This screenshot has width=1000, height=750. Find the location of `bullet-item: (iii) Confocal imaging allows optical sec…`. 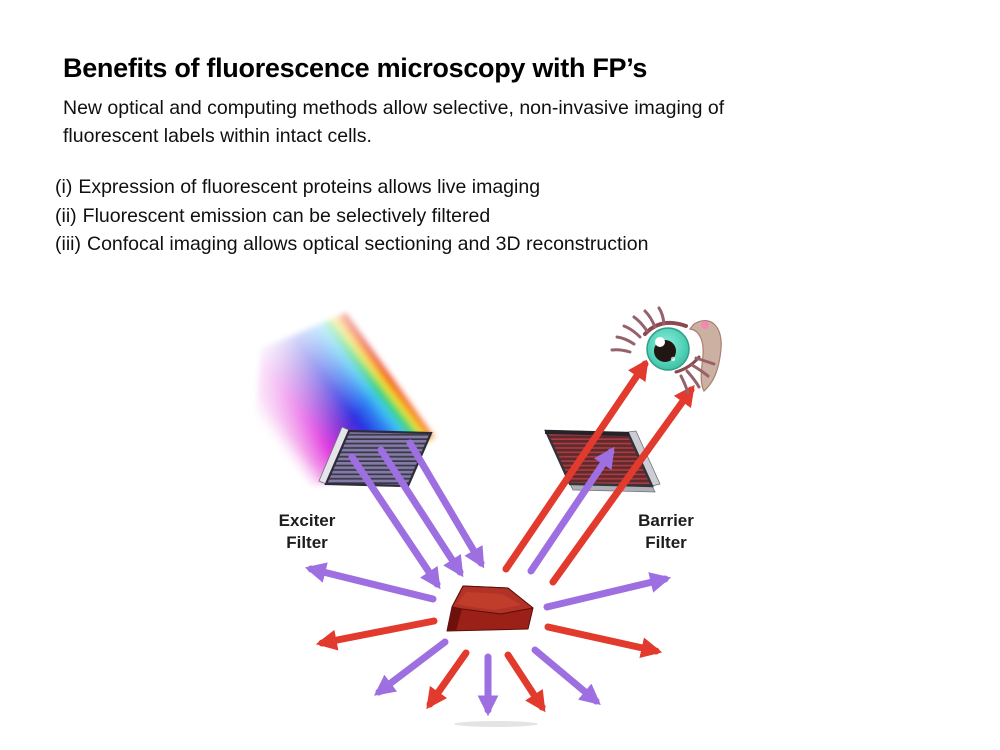

bullet-item: (iii) Confocal imaging allows optical sec… is located at coordinates (509, 244).